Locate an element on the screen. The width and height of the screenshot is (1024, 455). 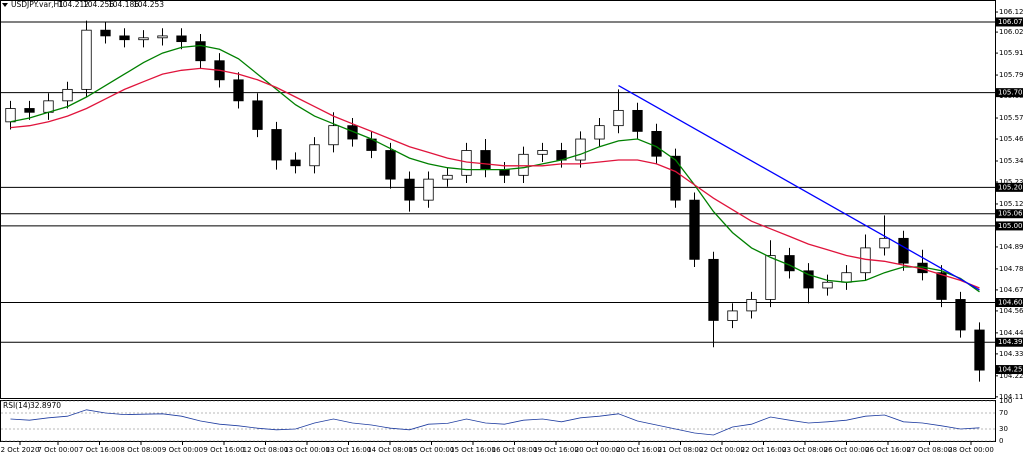
y-tick-label: 105.910 is located at coordinates (1011, 53).